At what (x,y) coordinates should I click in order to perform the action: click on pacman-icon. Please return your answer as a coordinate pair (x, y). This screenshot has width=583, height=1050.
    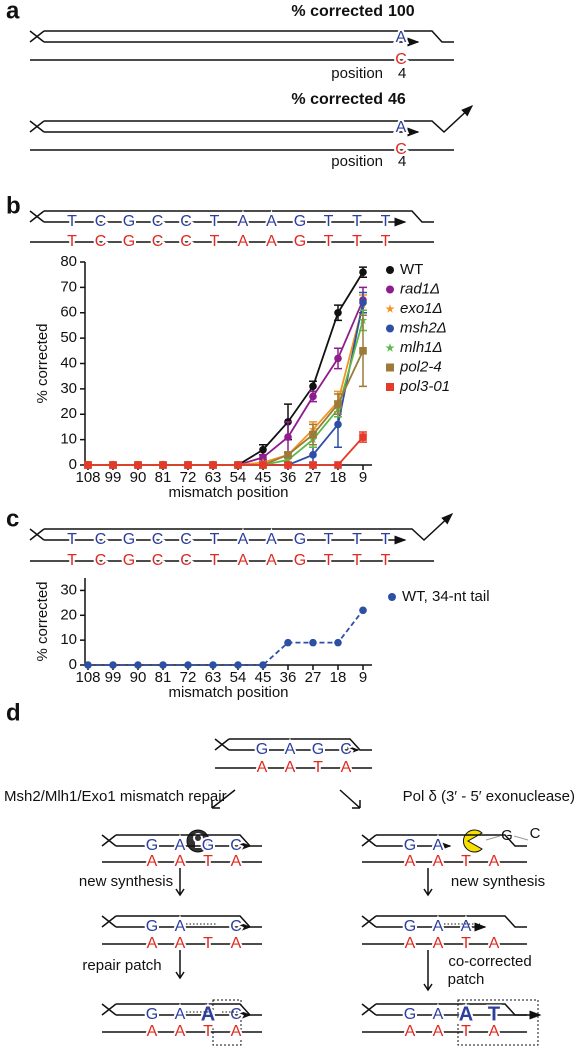
    Looking at the image, I should click on (473, 841).